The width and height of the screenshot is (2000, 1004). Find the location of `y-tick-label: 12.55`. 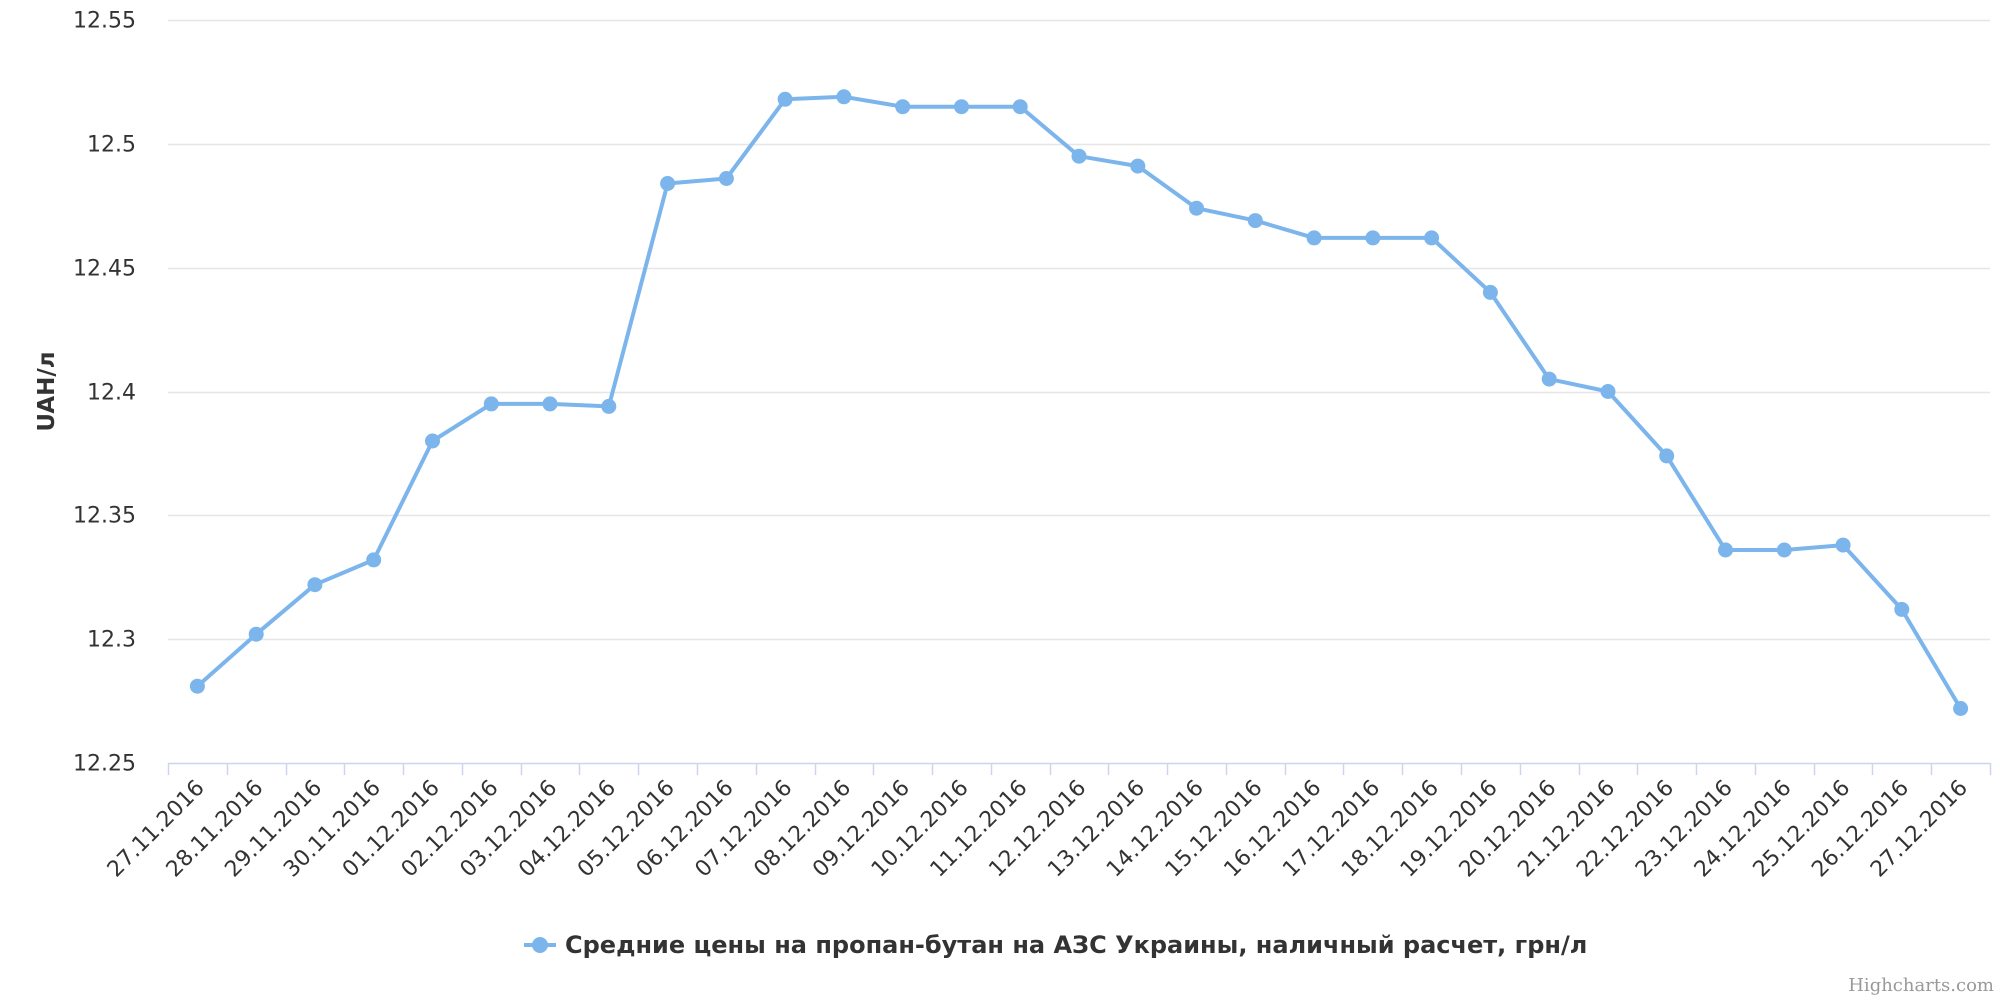

y-tick-label: 12.55 is located at coordinates (104, 21).